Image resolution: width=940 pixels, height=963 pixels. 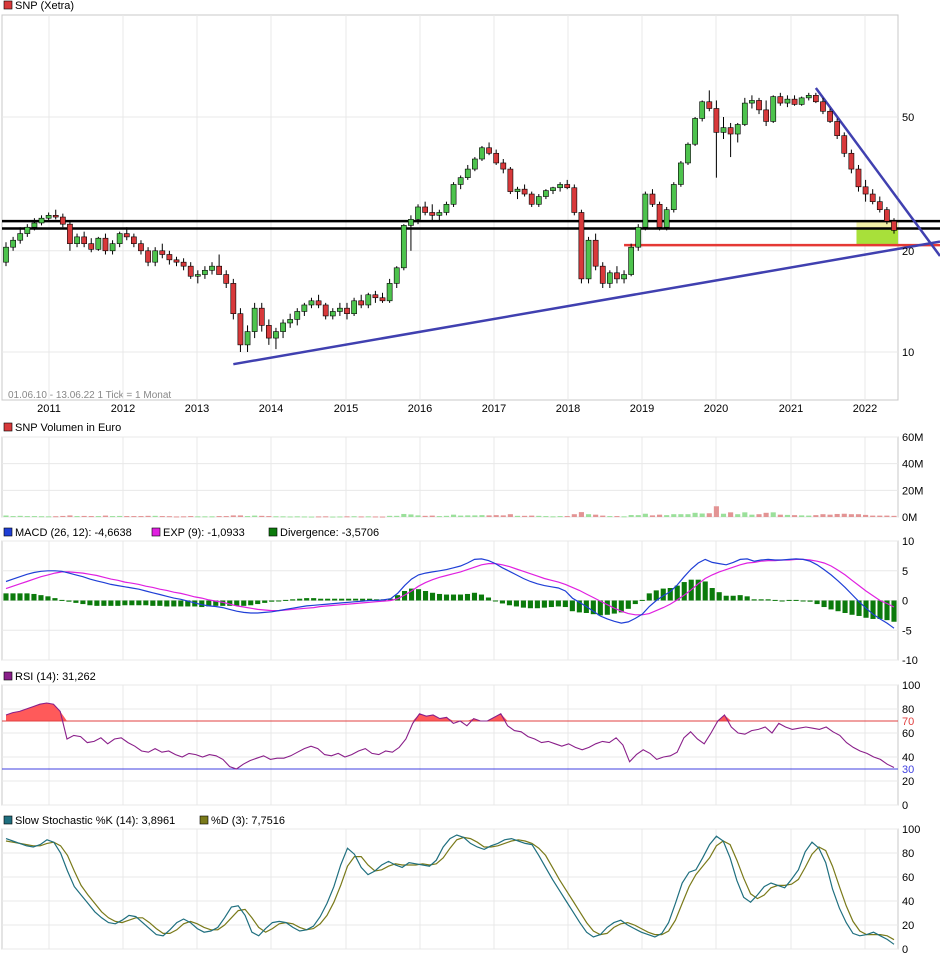 I want to click on rsi-y-tick-label: 20, so click(x=908, y=782).